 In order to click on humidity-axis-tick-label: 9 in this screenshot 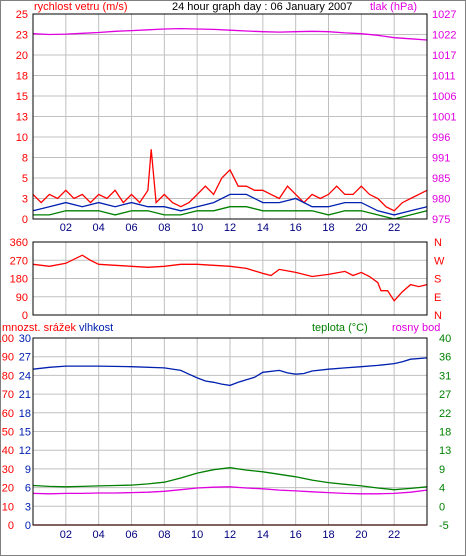, I will do `click(28, 470)`.